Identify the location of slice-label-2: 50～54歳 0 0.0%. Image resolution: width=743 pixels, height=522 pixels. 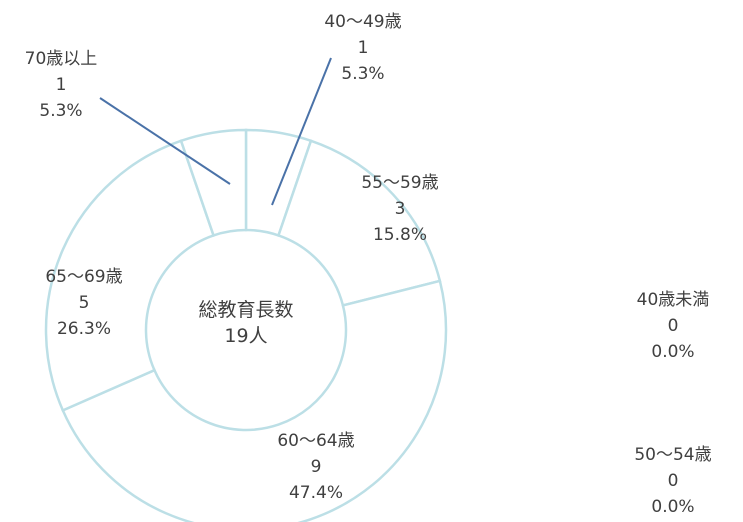
(672, 481).